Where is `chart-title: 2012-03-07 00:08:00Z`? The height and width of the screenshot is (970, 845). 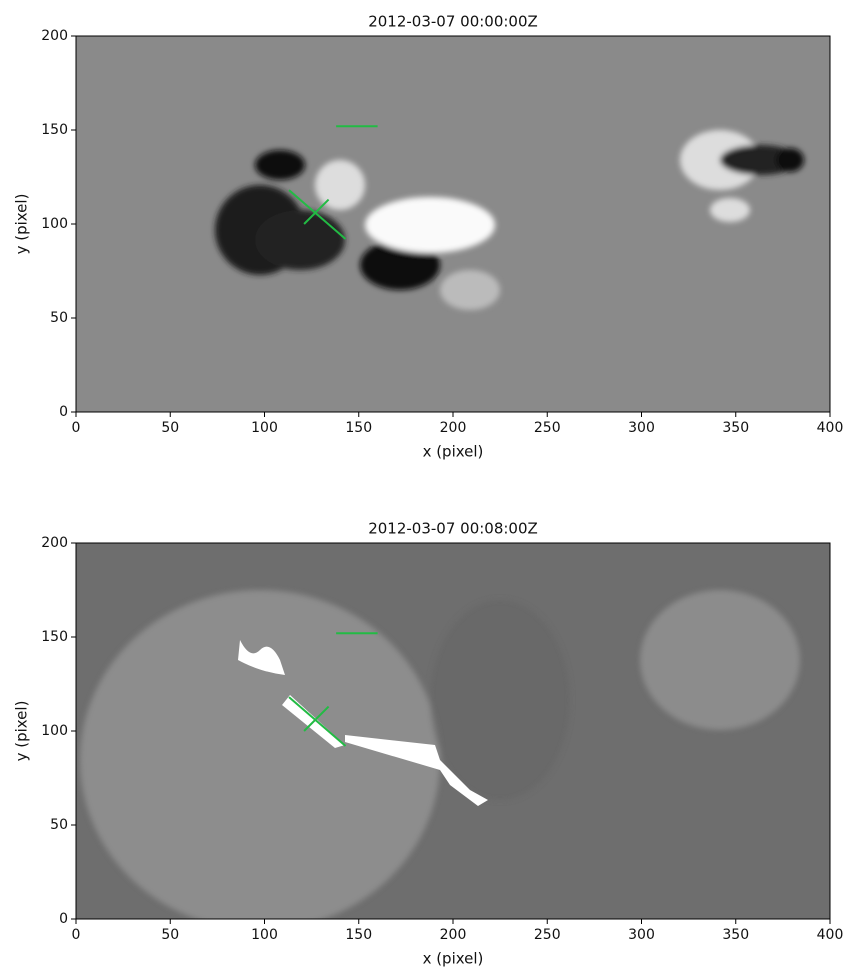 chart-title: 2012-03-07 00:08:00Z is located at coordinates (453, 529).